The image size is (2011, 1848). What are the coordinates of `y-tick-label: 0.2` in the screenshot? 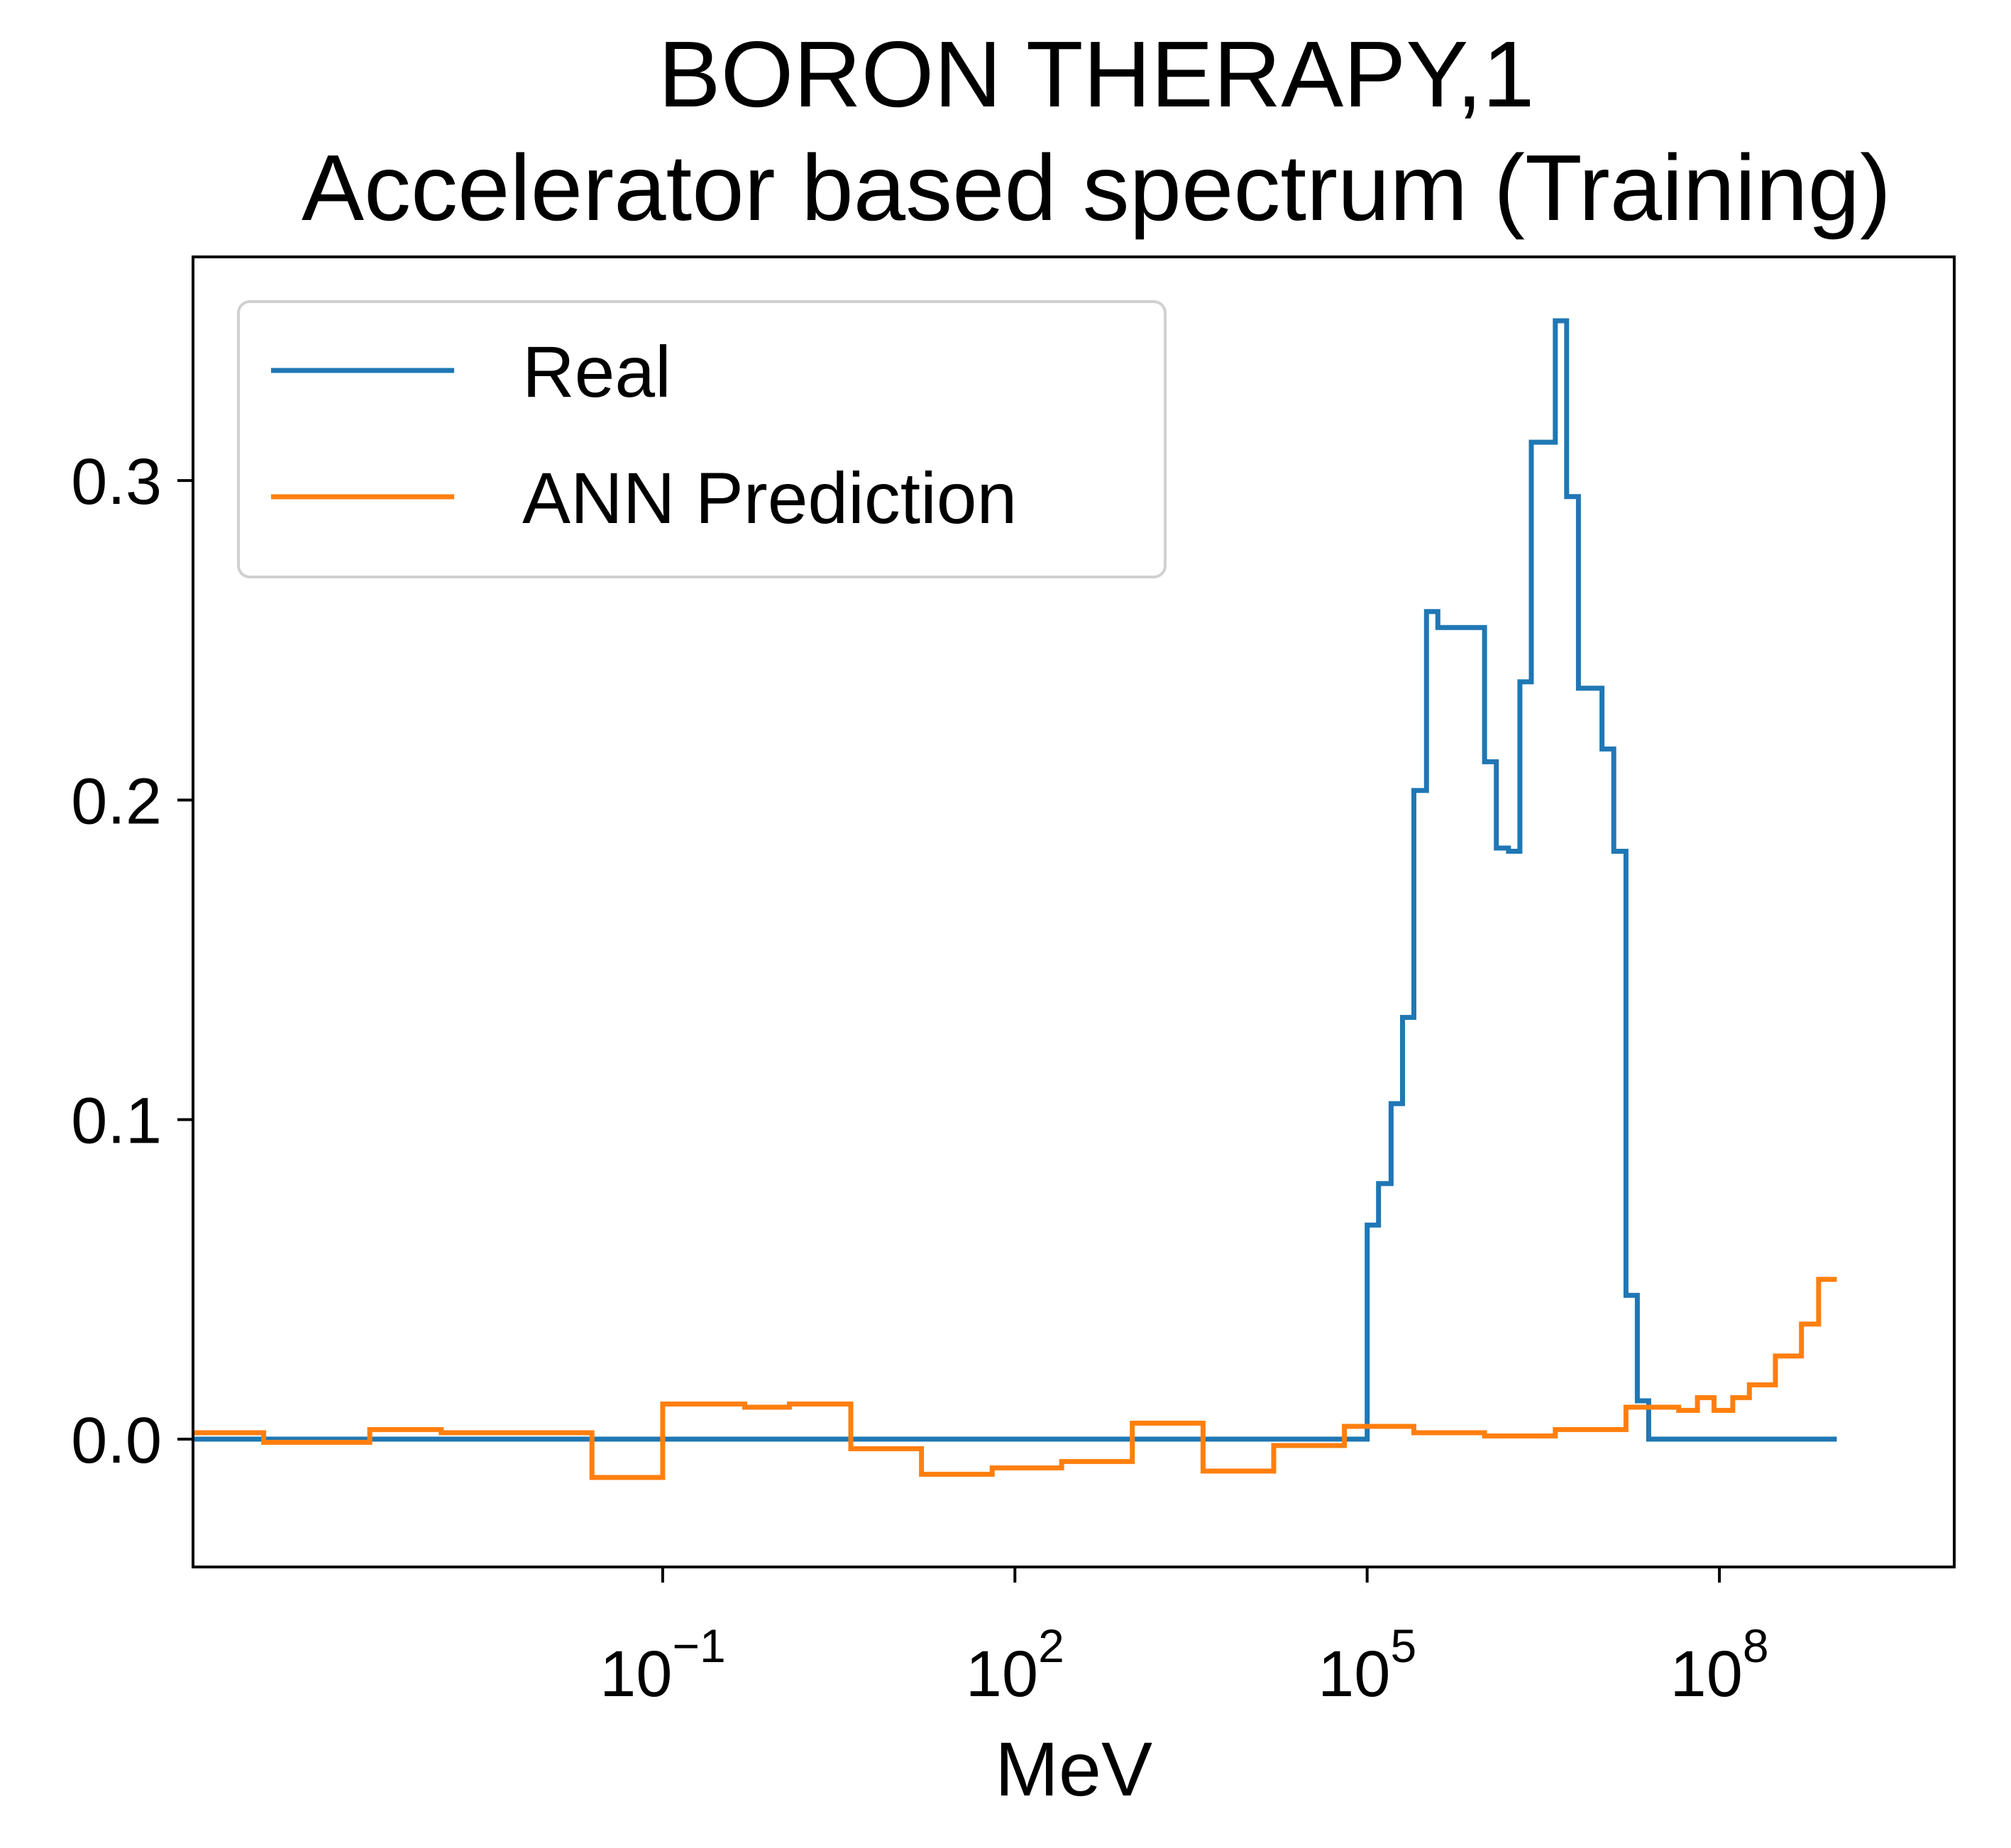 It's located at (116, 801).